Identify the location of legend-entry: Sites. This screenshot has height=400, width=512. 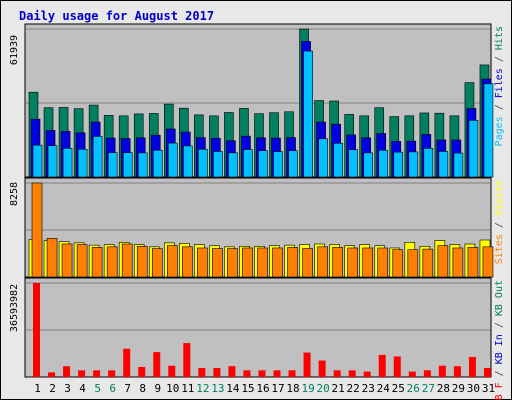
(499, 249).